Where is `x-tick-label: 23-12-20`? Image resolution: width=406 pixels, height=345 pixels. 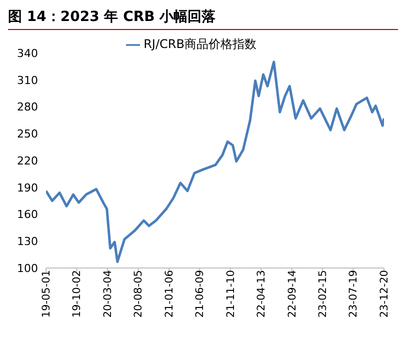 x-tick-label: 23-12-20 is located at coordinates (384, 294).